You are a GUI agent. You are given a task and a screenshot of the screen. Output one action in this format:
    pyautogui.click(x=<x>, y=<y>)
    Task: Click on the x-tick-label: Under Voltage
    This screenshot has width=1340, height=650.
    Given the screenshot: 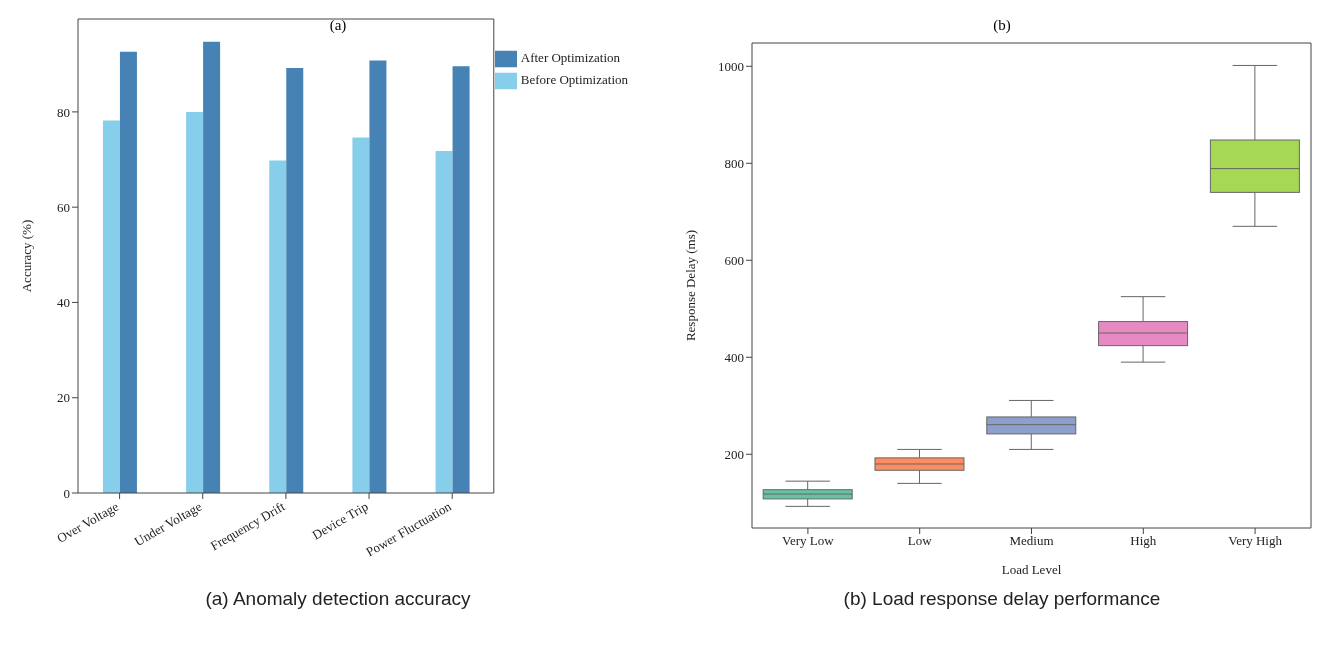 What is the action you would take?
    pyautogui.click(x=168, y=524)
    